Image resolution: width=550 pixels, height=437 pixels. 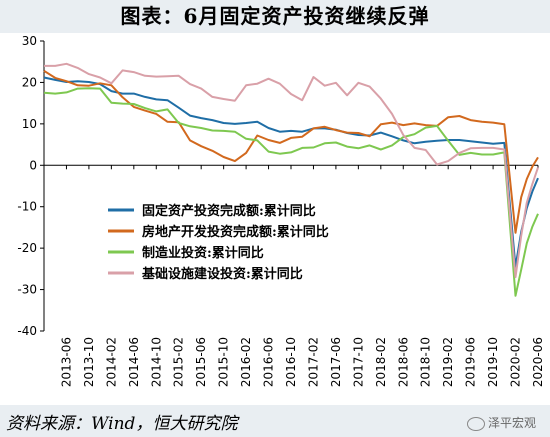 I want to click on legend-label-2: 制造业投资:累计同比, so click(x=203, y=253).